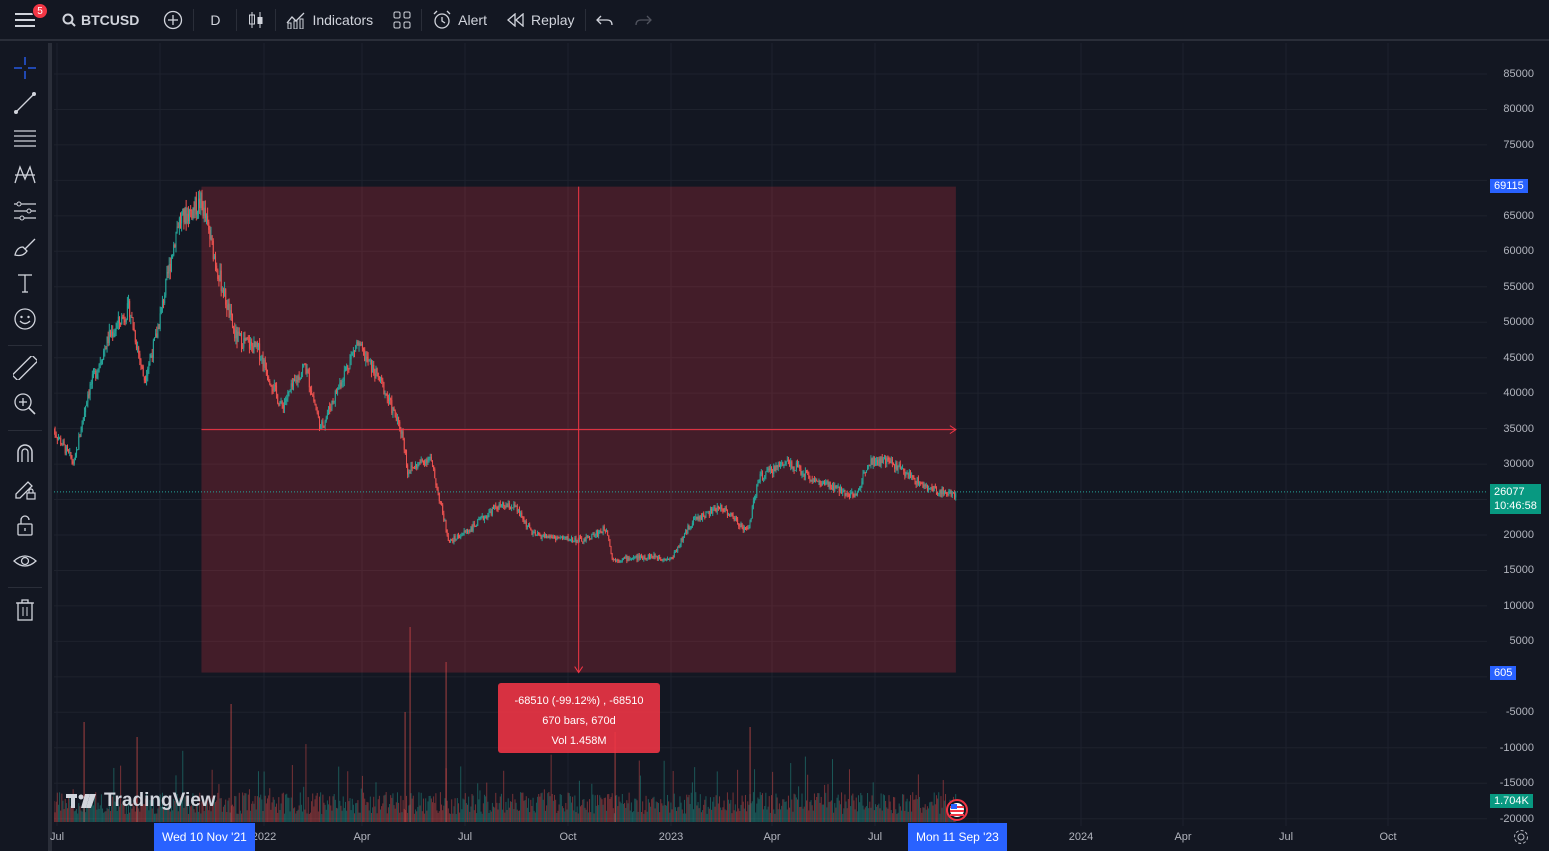 The width and height of the screenshot is (1549, 851). I want to click on compare-symbol-button, so click(173, 20).